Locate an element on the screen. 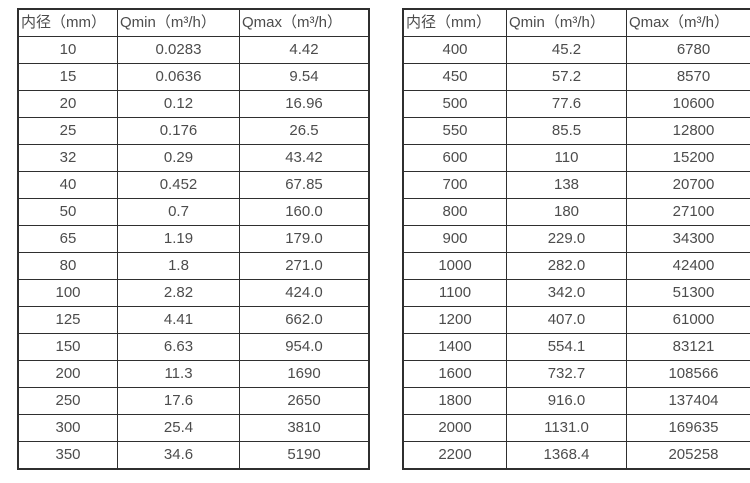 Image resolution: width=750 pixels, height=483 pixels. table-row: 400 45.2 6780 is located at coordinates (576, 50).